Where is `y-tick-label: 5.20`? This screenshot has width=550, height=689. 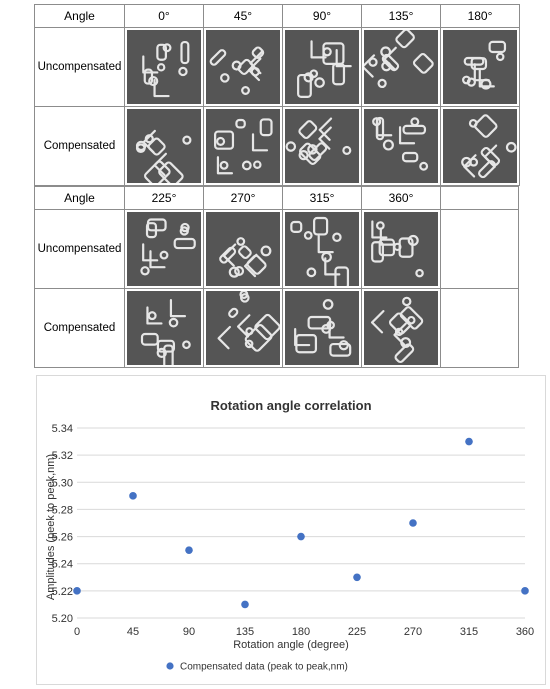 y-tick-label: 5.20 is located at coordinates (62, 619).